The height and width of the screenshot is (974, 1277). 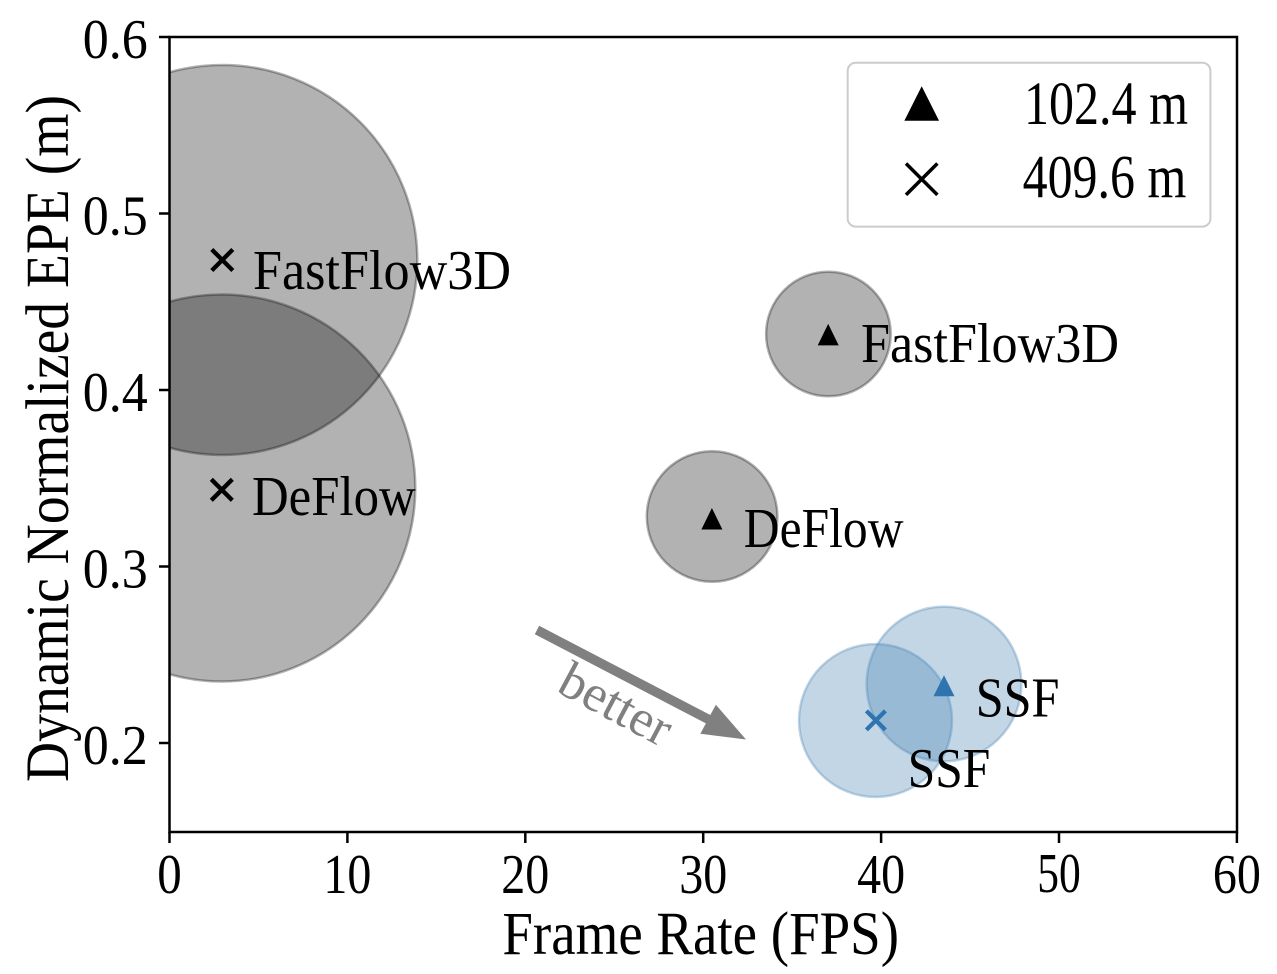 I want to click on svg-text: 20, so click(x=525, y=875).